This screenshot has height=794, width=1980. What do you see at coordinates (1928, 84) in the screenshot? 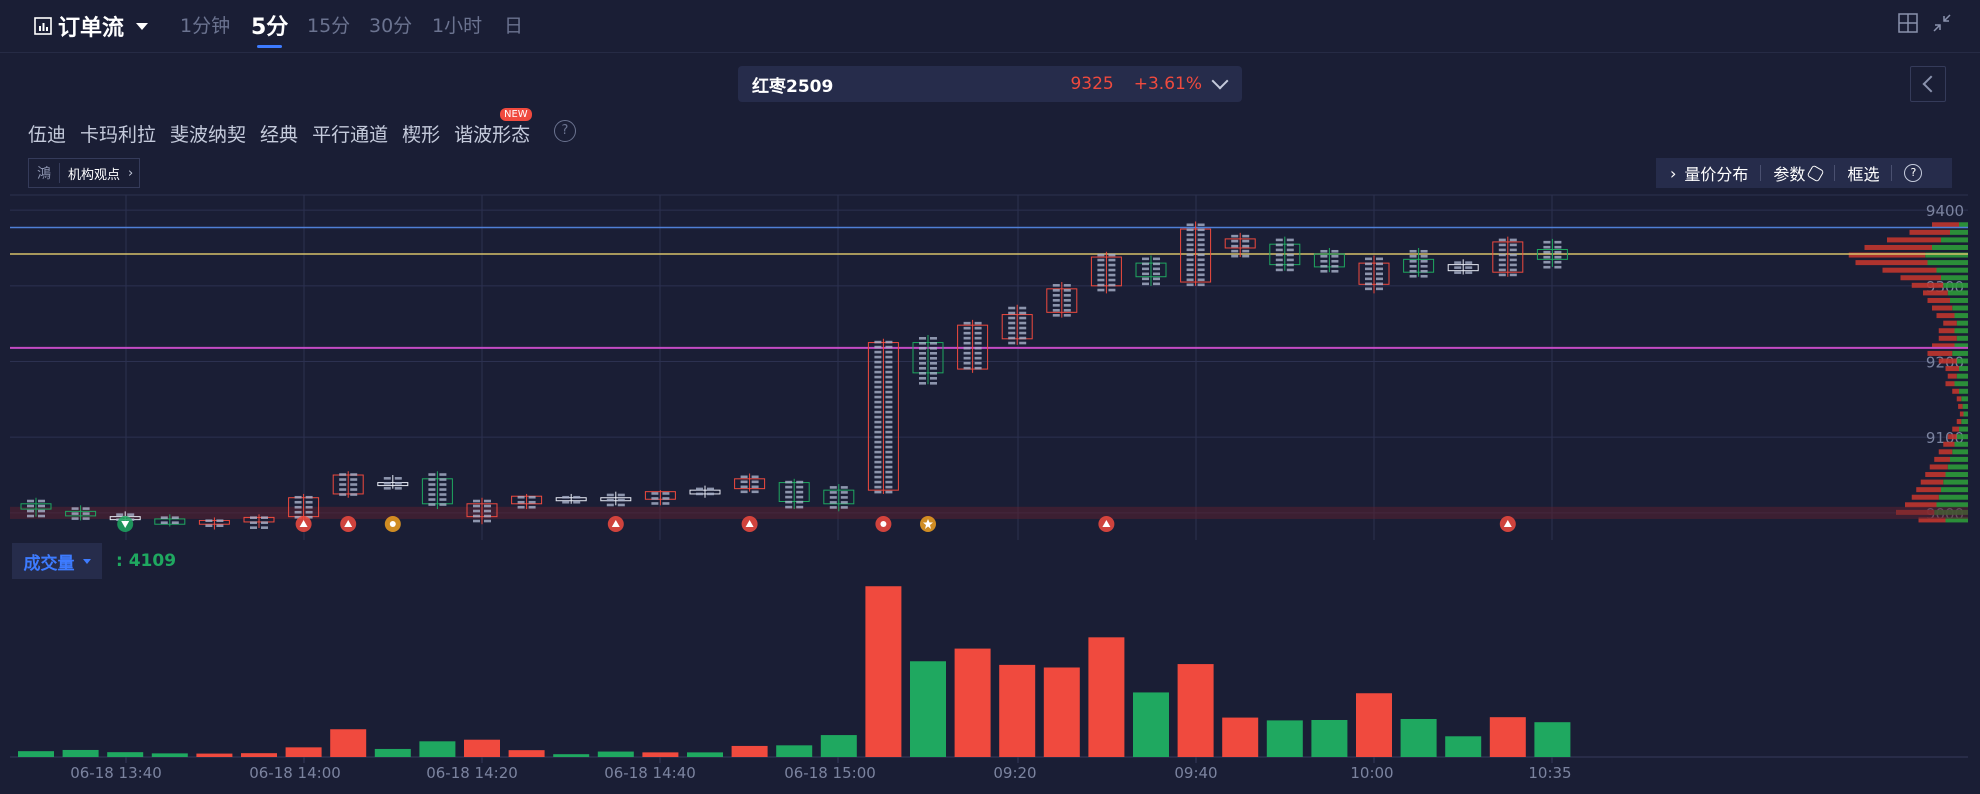
I see `back-button` at bounding box center [1928, 84].